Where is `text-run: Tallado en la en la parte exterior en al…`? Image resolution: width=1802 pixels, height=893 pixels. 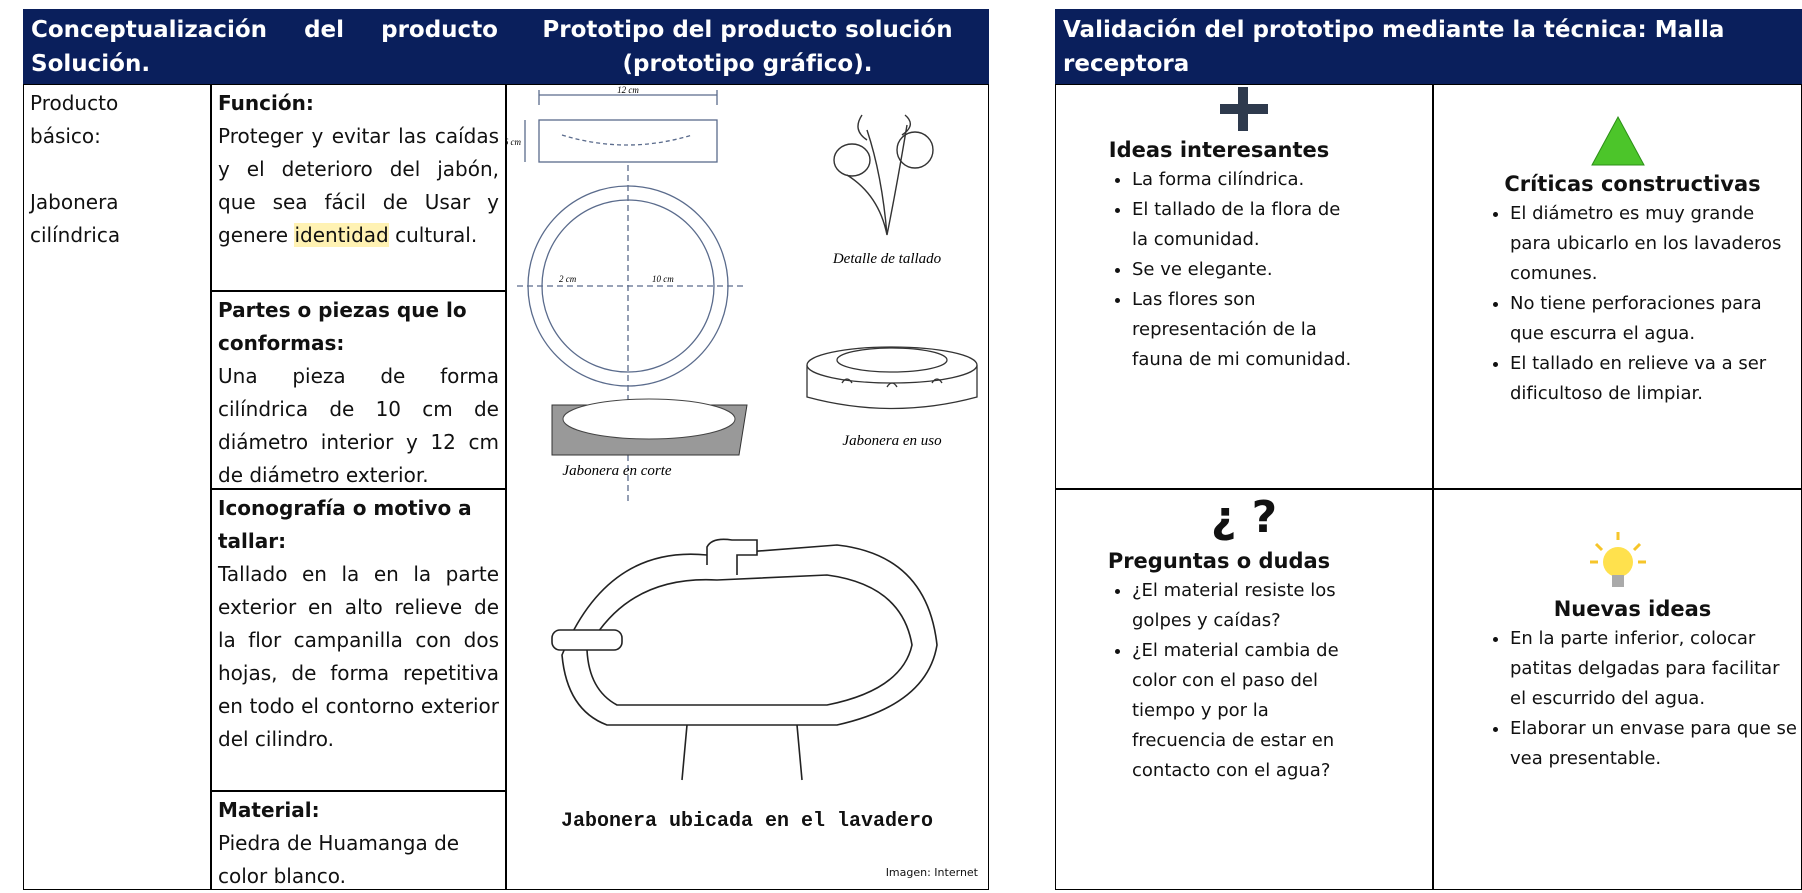 text-run: Tallado en la en la parte exterior en al… is located at coordinates (358, 656).